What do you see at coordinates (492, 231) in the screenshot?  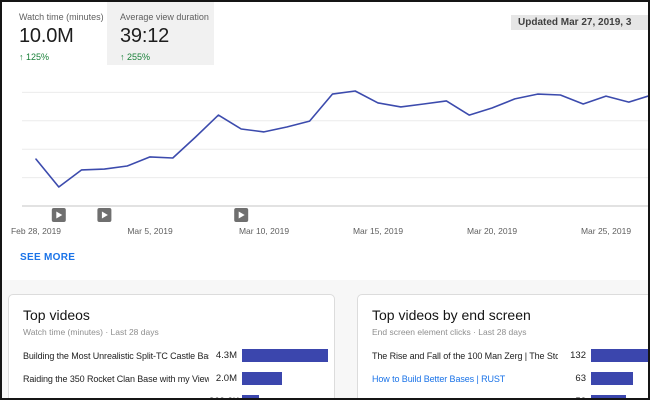 I see `x-axis-tick-label: Mar 20, 2019` at bounding box center [492, 231].